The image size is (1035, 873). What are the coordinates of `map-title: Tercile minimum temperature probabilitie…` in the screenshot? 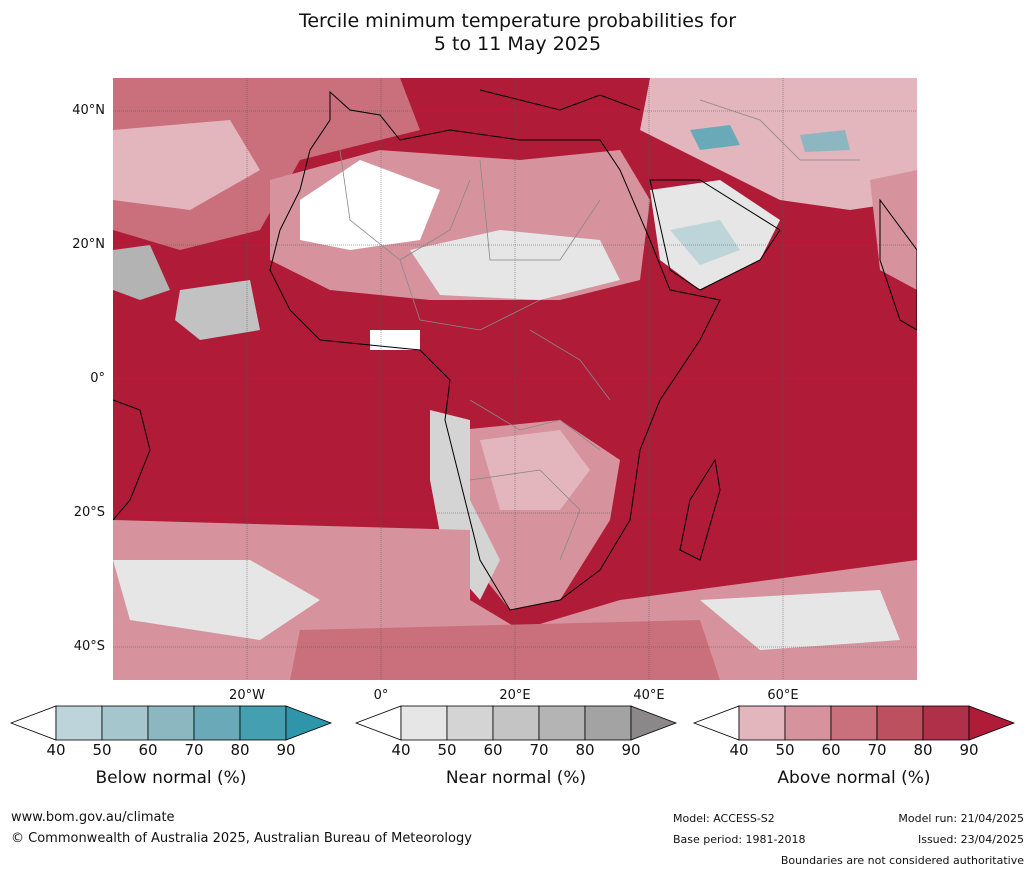 It's located at (517, 33).